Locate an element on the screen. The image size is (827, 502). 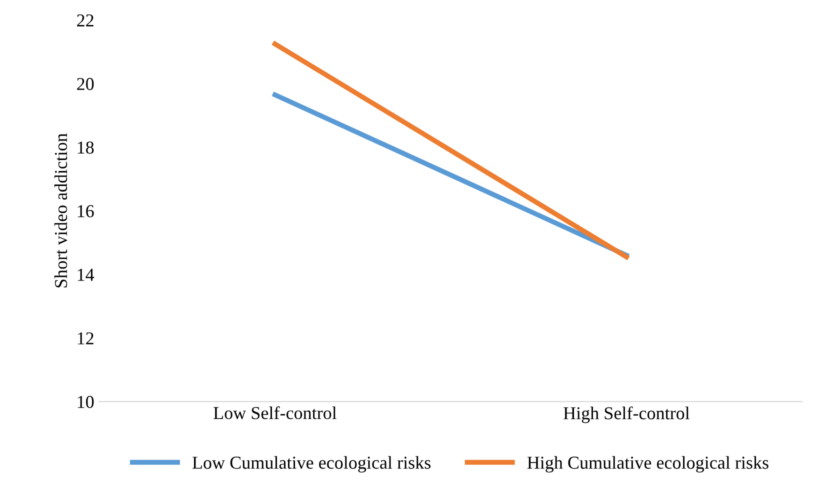
y-tick-label: 14 is located at coordinates (86, 274).